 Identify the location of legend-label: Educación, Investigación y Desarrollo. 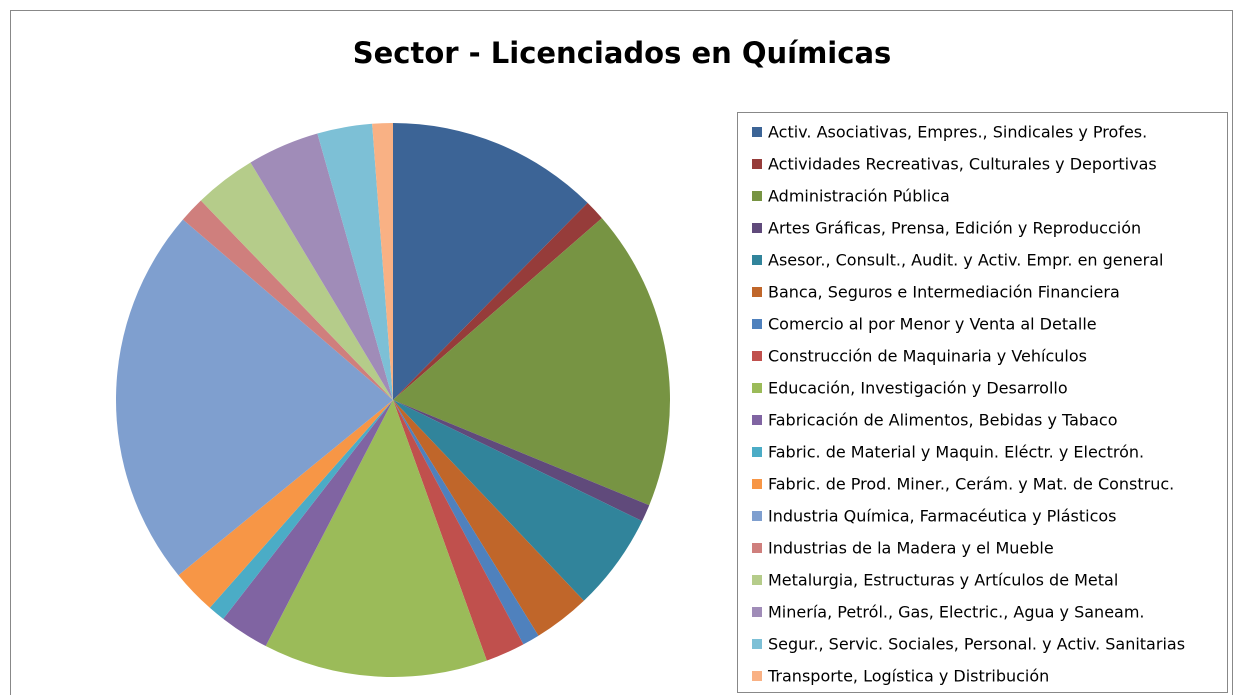
(918, 388).